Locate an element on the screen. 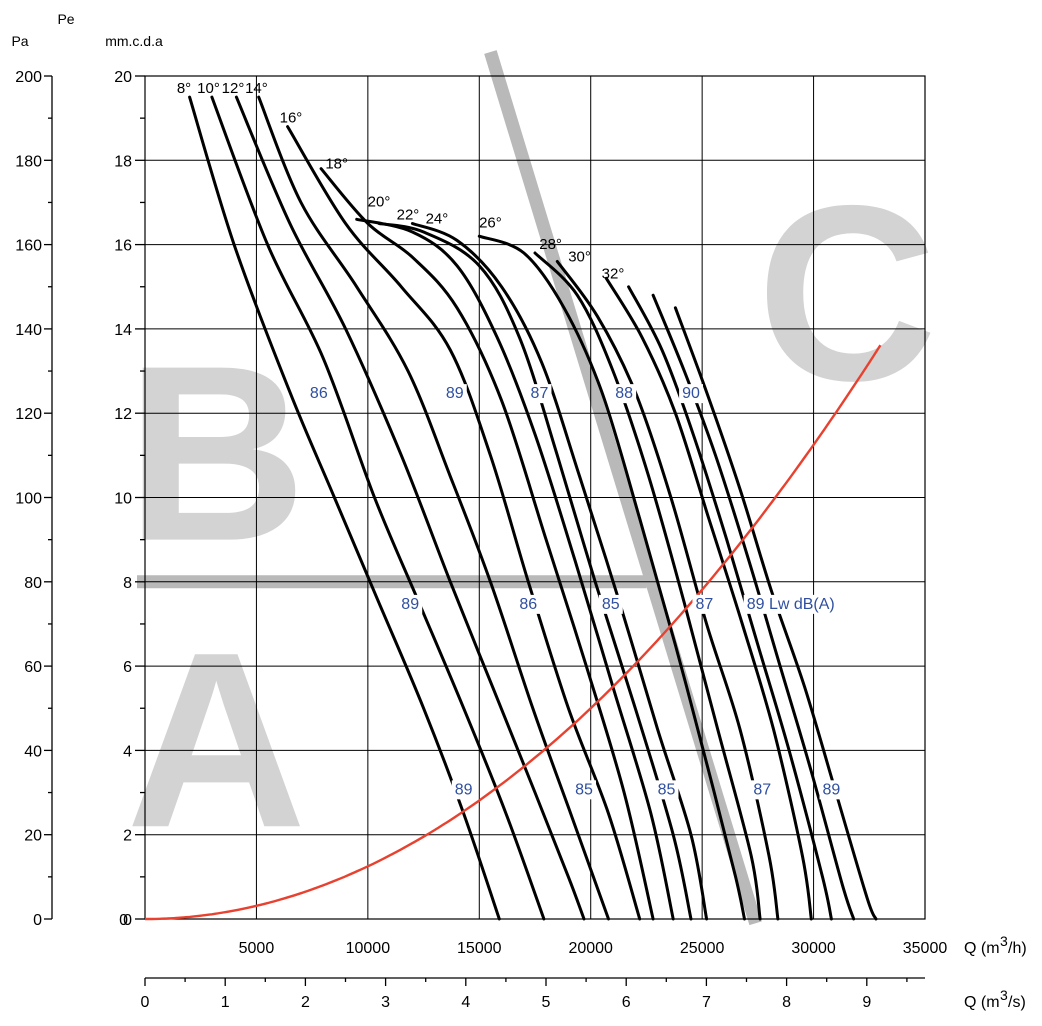 The image size is (1042, 1026). blade-angle-label: 22° is located at coordinates (408, 214).